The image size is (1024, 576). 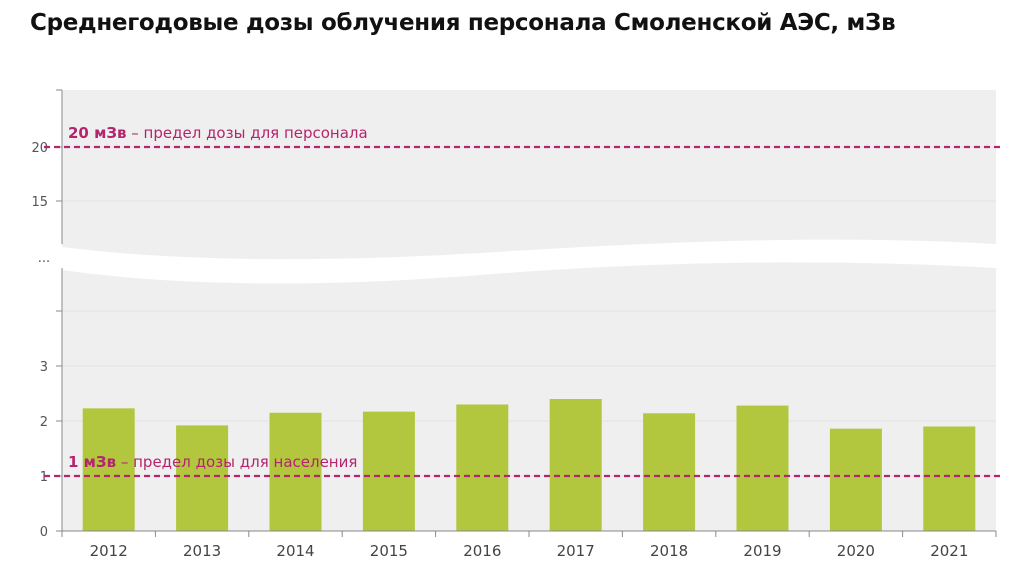 I want to click on reference-label: 1 мЗв – предел дозы для населения, so click(x=212, y=462).